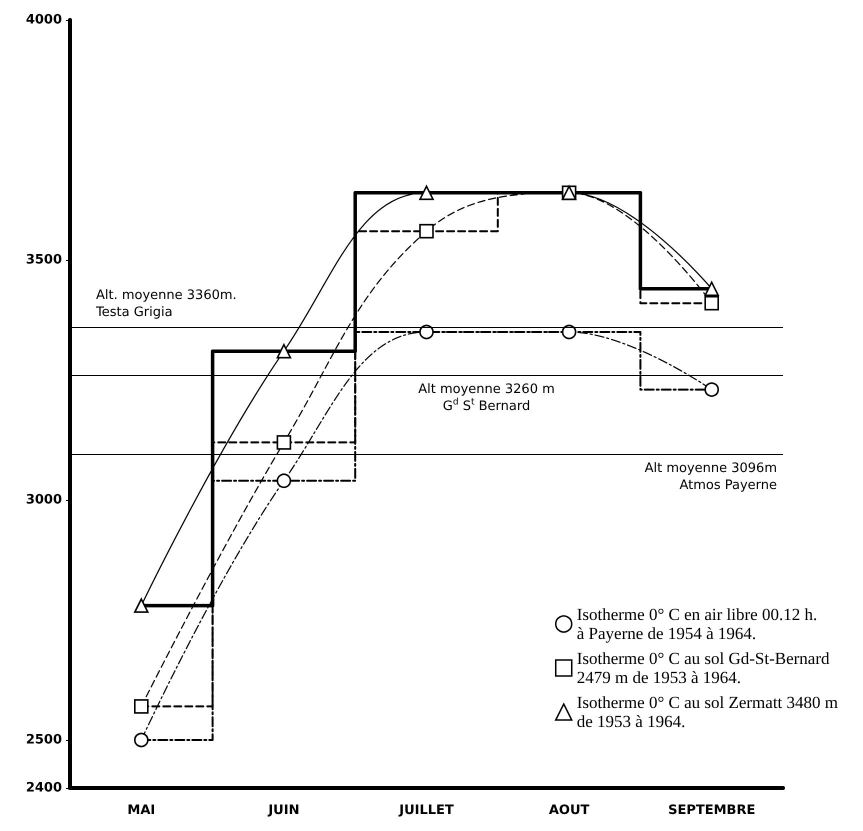  Describe the element at coordinates (166, 304) in the screenshot. I see `ref-line-label: Alt. moyenne 3360m. Testa Grigia` at that location.